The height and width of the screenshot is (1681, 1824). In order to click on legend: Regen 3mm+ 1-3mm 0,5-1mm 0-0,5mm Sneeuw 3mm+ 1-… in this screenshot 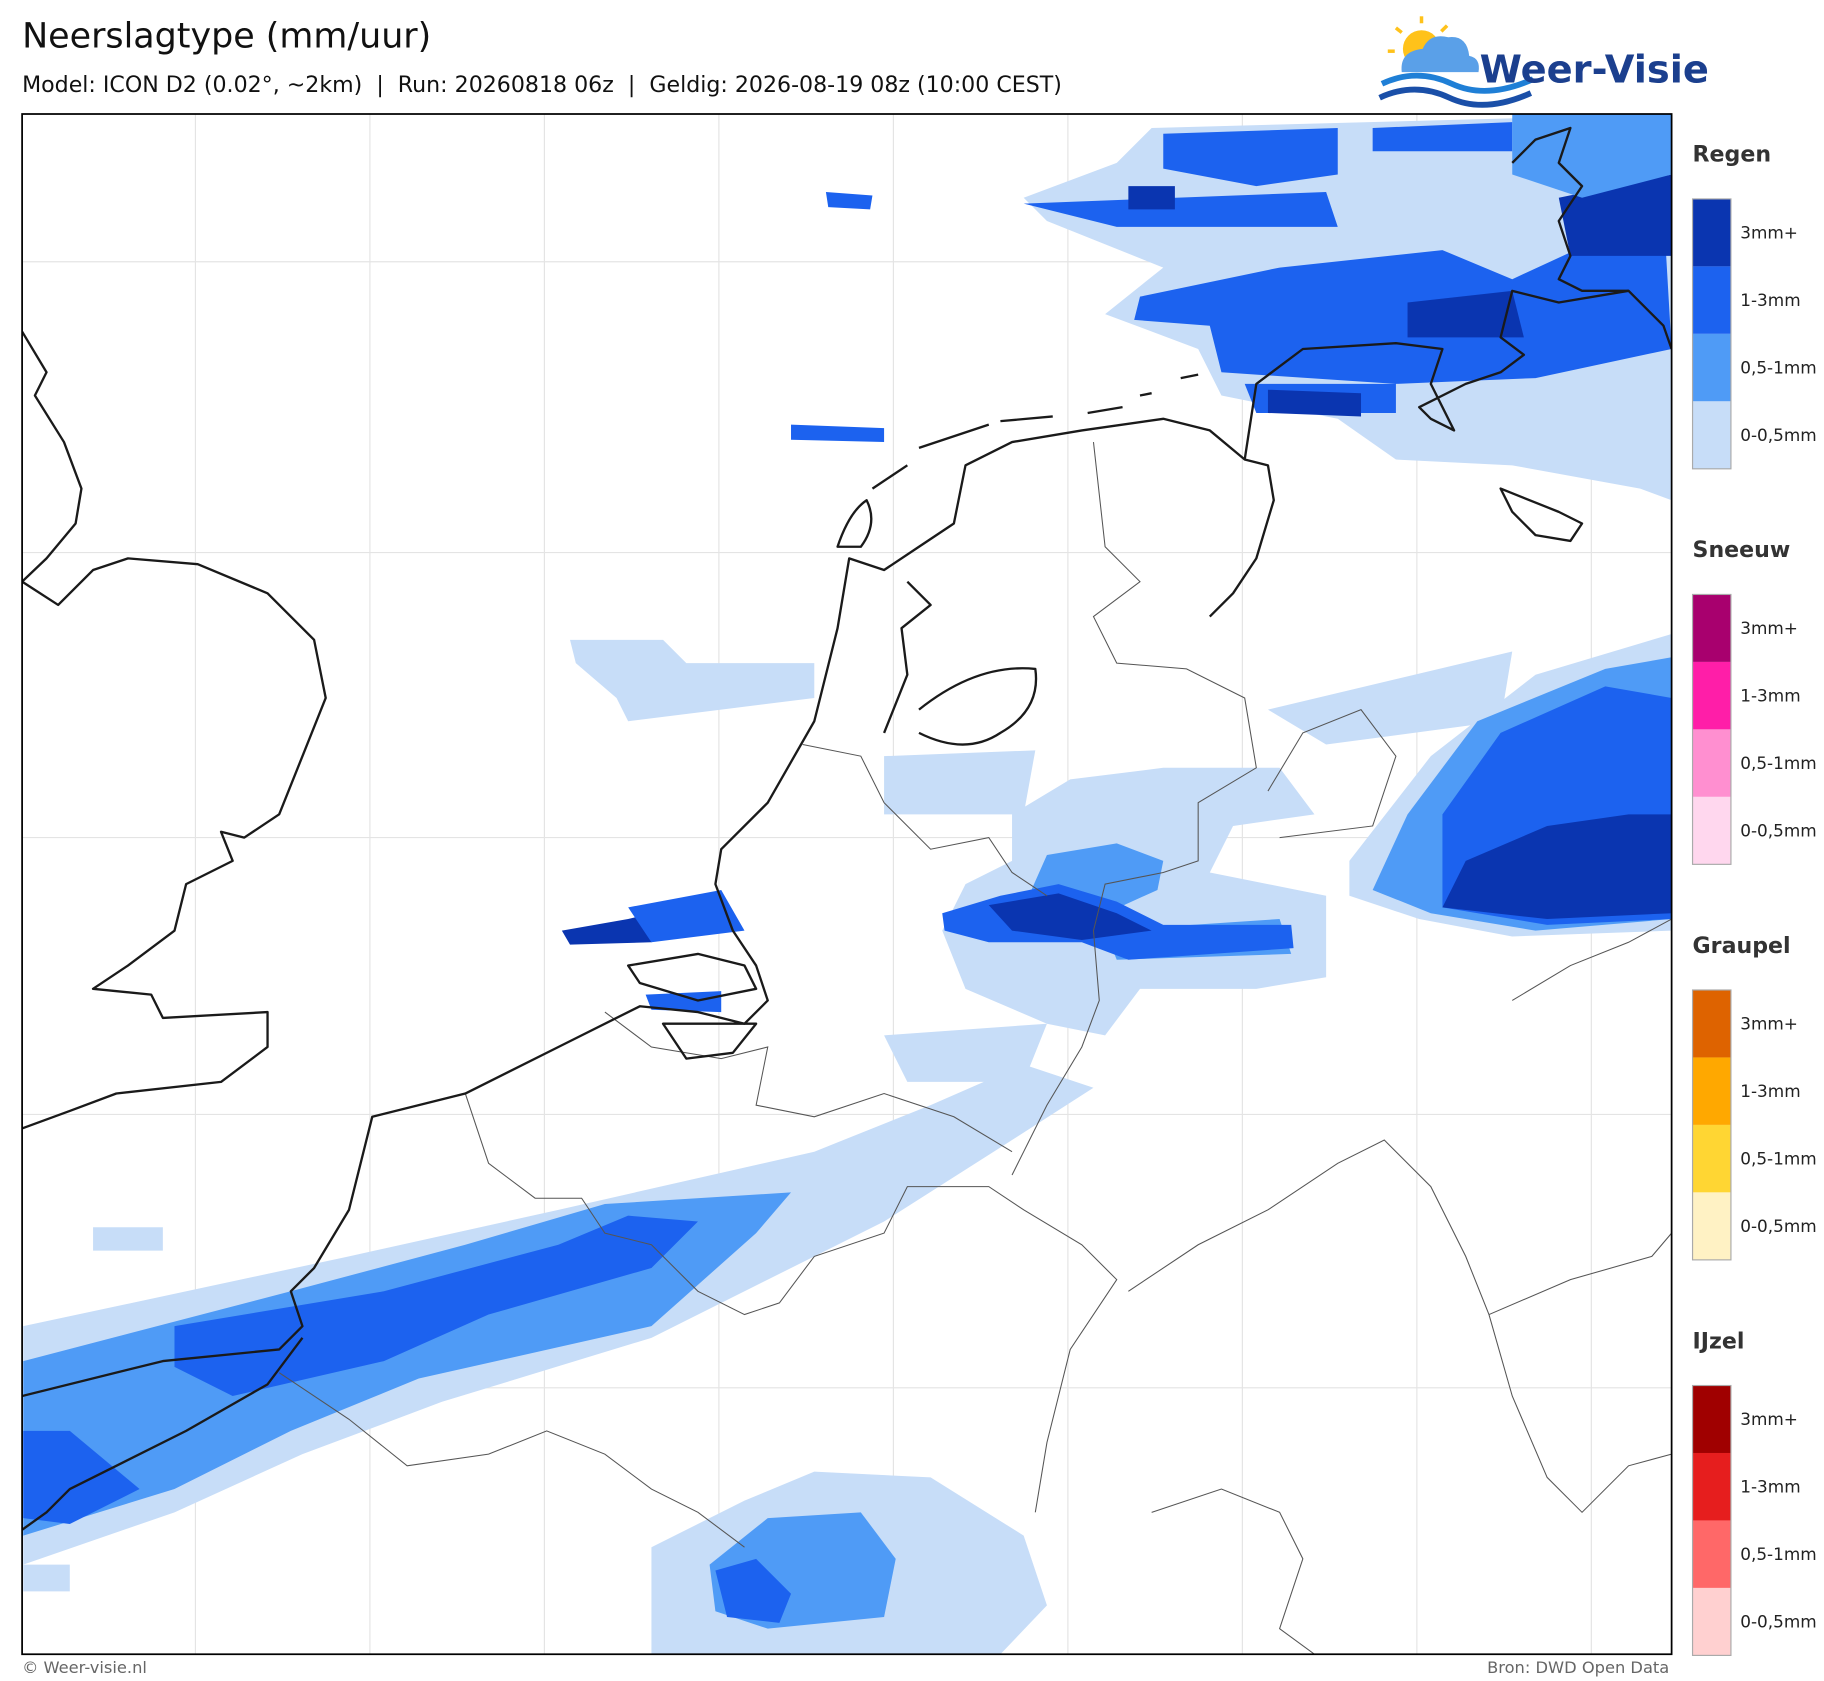, I will do `click(1754, 899)`.